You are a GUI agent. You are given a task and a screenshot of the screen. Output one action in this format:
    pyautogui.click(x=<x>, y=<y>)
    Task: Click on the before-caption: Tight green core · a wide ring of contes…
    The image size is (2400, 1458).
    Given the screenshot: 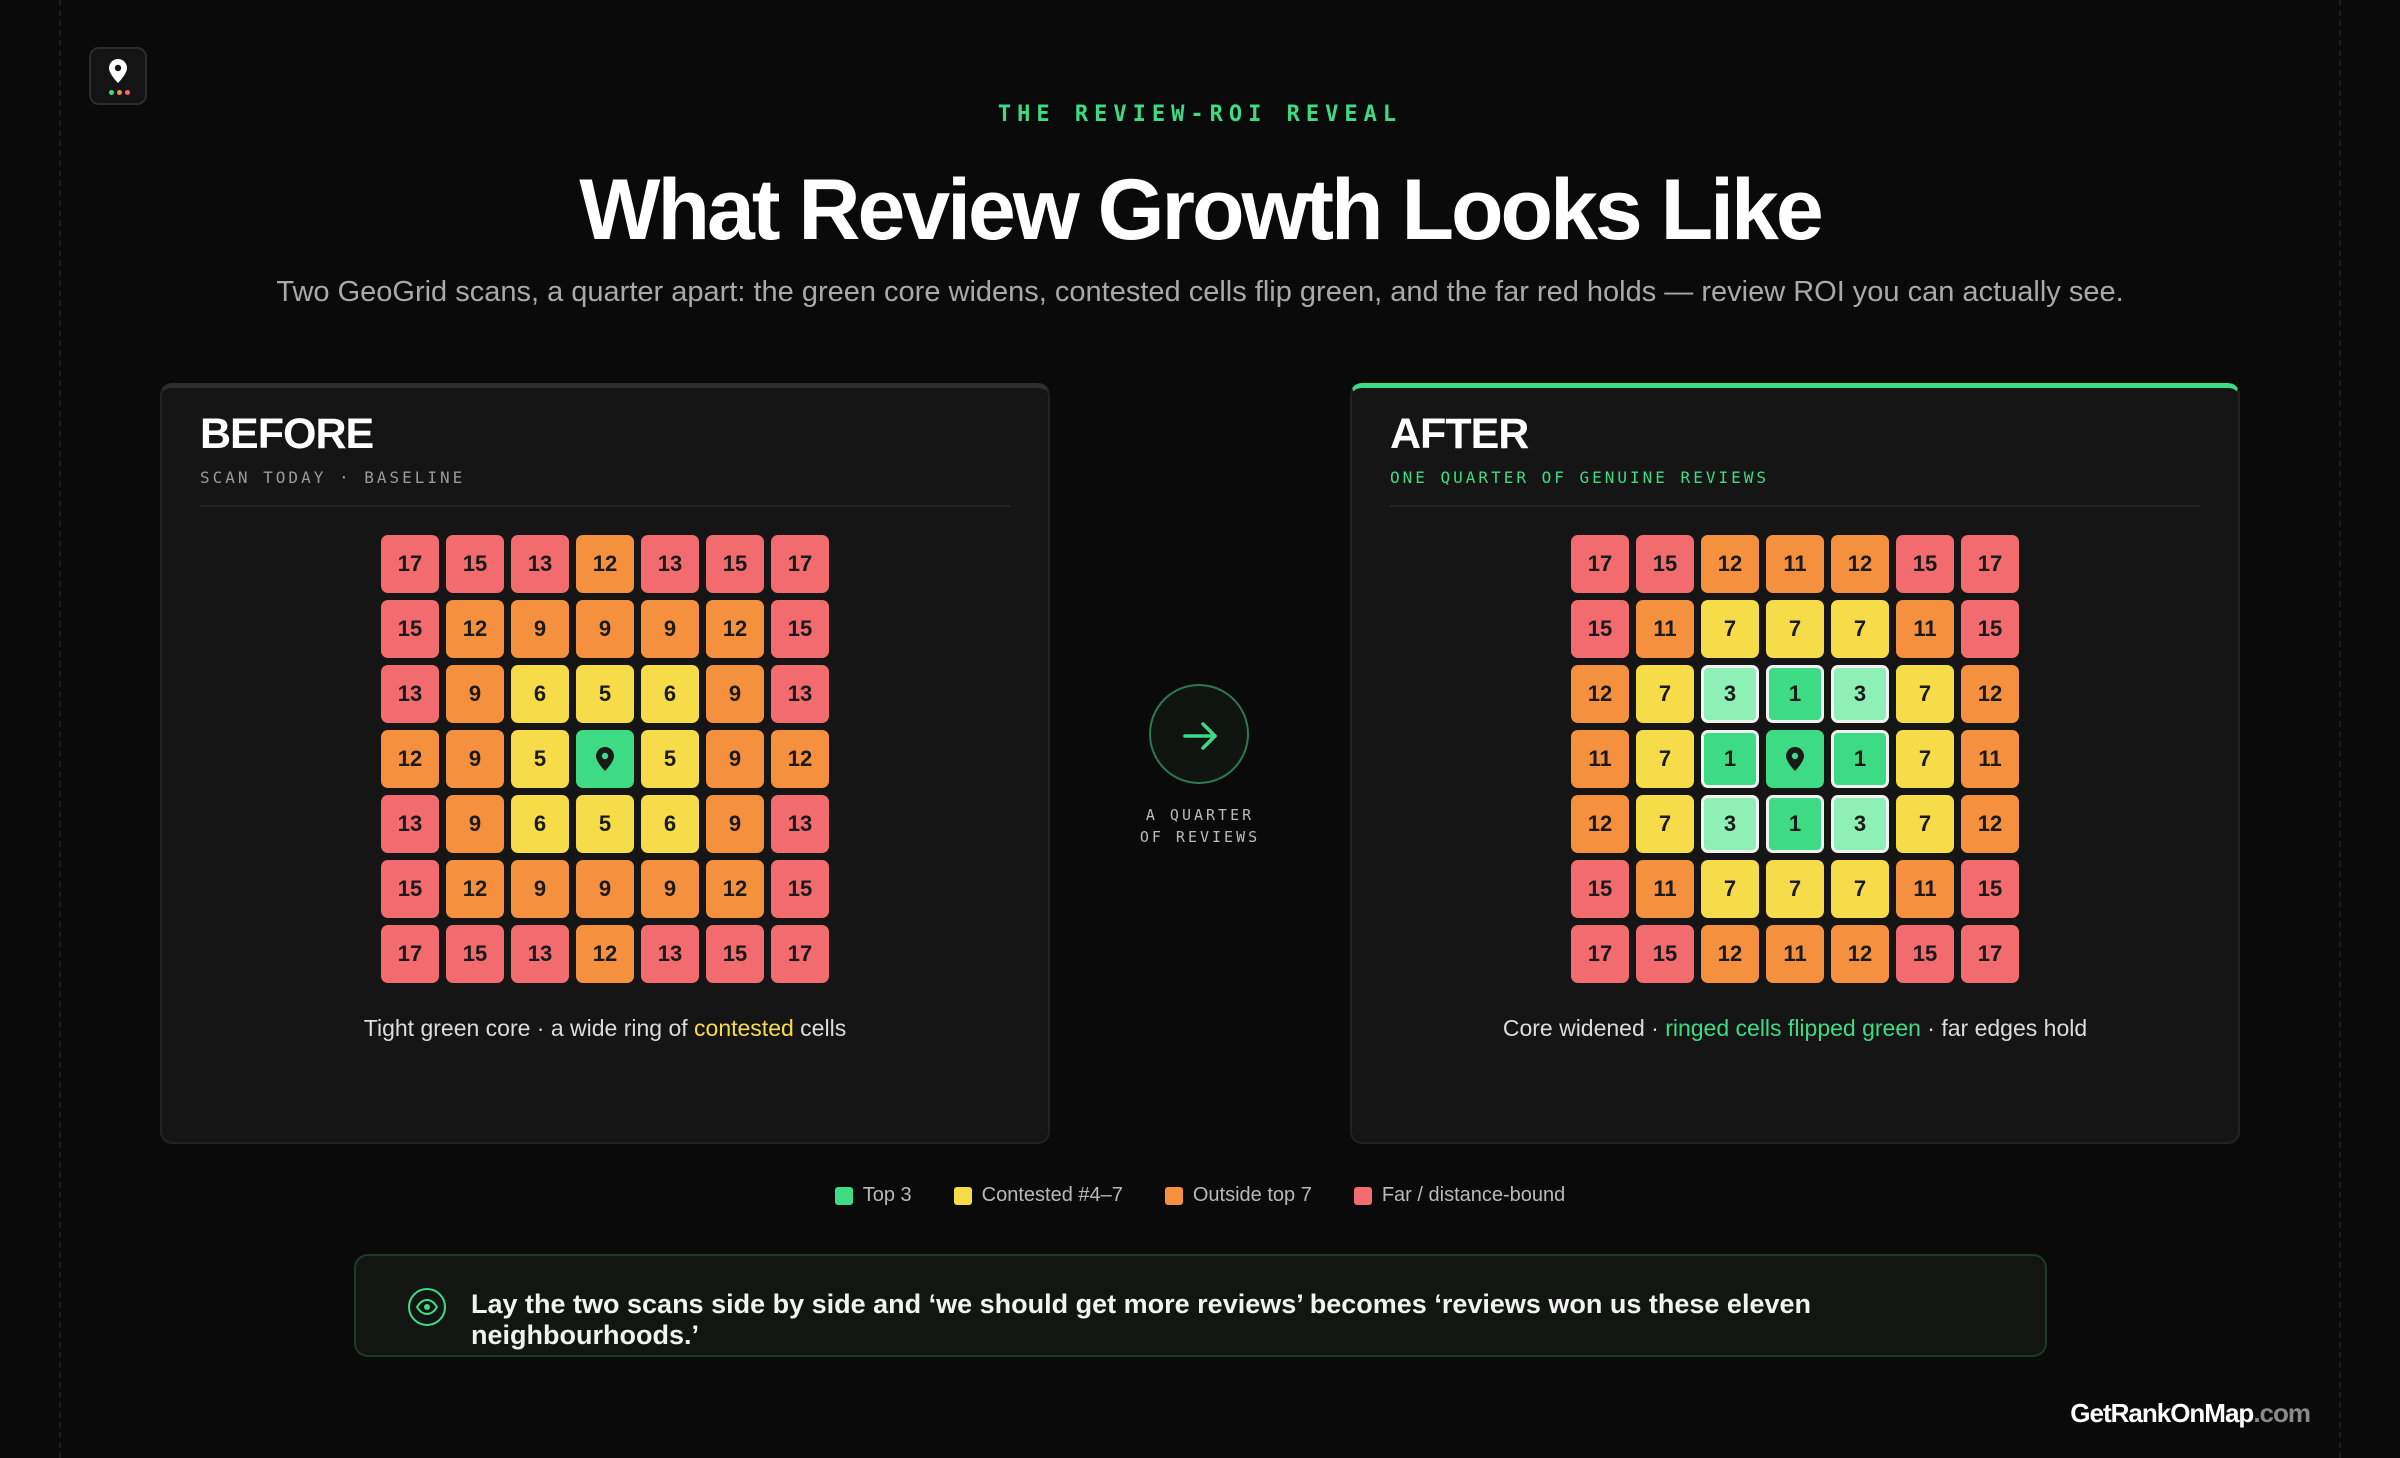 What is the action you would take?
    pyautogui.click(x=605, y=1028)
    